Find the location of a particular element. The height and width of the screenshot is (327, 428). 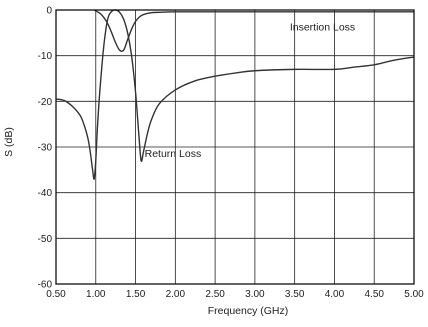

x-axis-title: Frequency (GHz) is located at coordinates (248, 311).